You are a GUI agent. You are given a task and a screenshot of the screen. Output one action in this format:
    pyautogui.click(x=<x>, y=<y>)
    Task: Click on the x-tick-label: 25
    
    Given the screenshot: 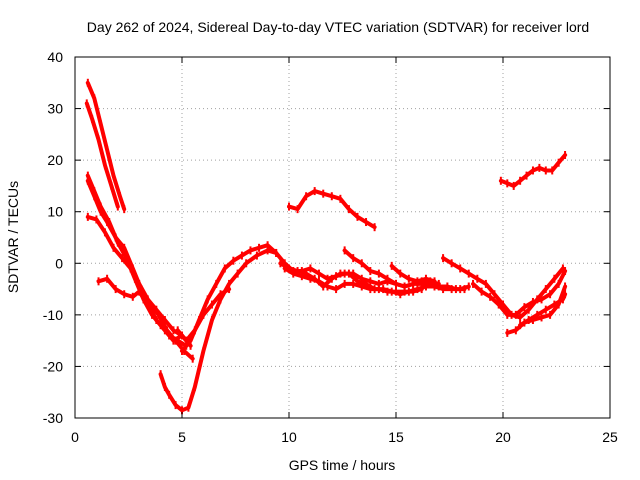 What is the action you would take?
    pyautogui.click(x=610, y=437)
    